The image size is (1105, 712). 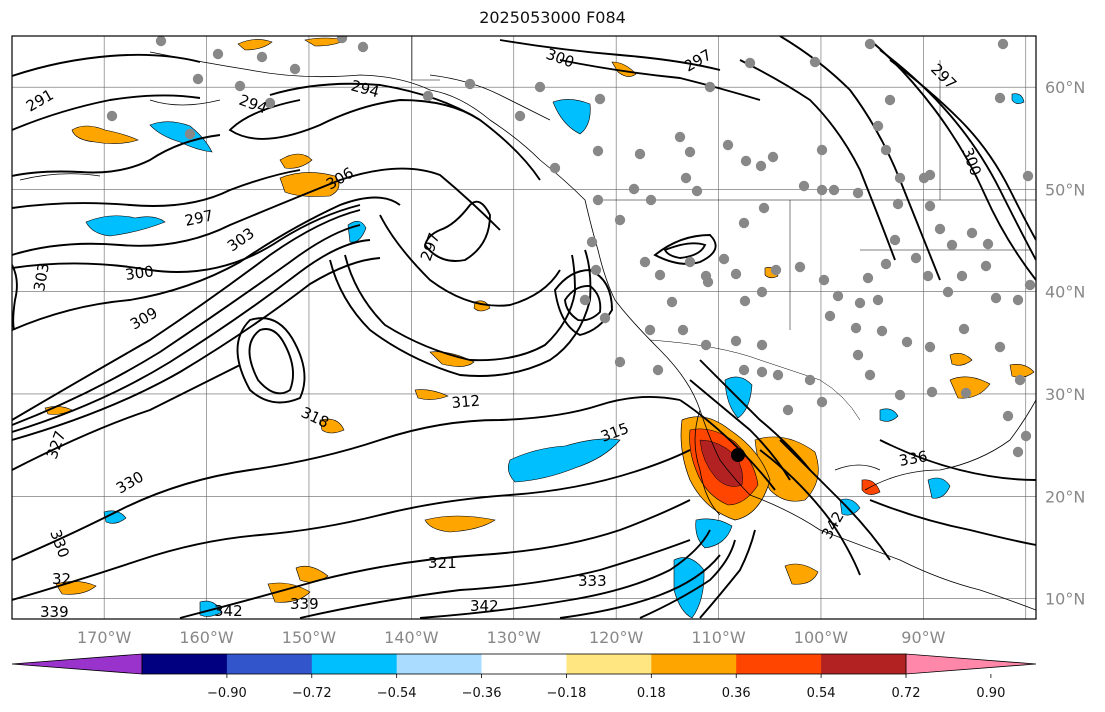 What do you see at coordinates (1065, 496) in the screenshot?
I see `latitude-label: 20°N` at bounding box center [1065, 496].